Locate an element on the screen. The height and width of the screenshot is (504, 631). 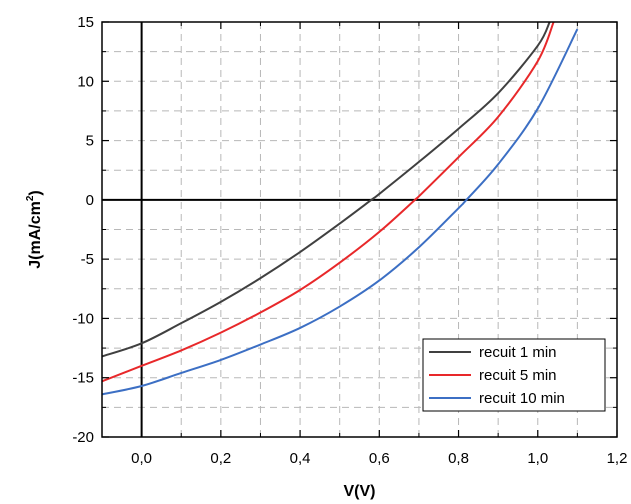
x-axis-title: V(V) is located at coordinates (360, 491).